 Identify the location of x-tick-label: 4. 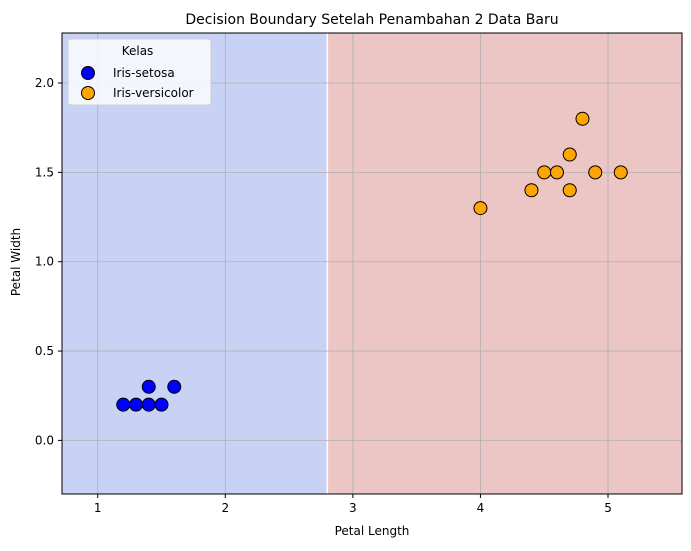
(481, 508).